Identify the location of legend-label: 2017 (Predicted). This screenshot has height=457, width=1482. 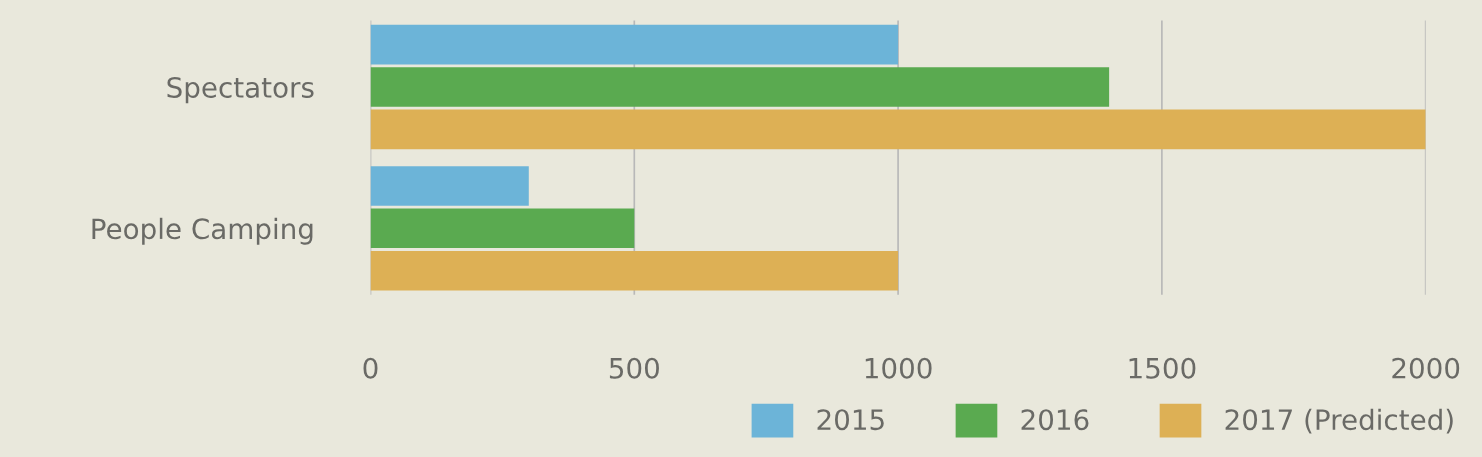
(1339, 421).